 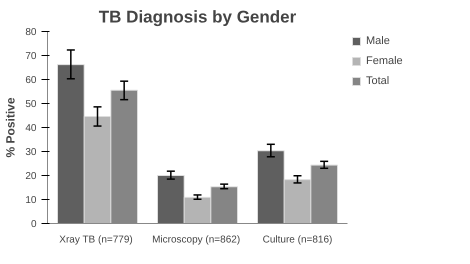 What do you see at coordinates (31, 80) in the screenshot?
I see `y-tick-label: 60` at bounding box center [31, 80].